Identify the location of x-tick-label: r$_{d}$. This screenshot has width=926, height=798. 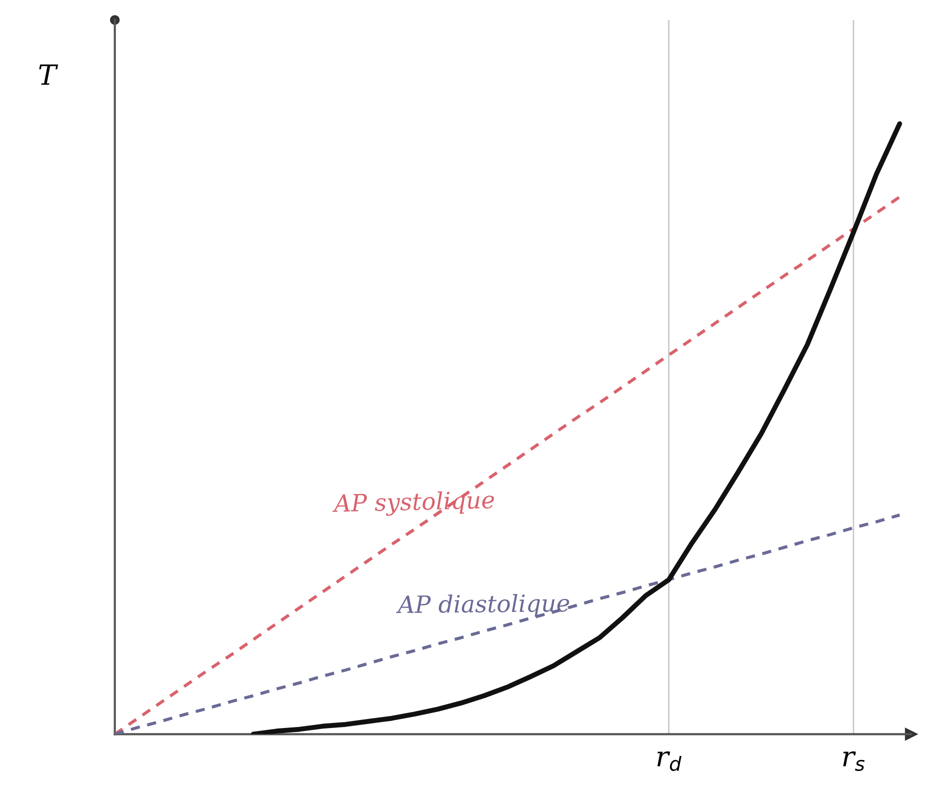
(669, 761).